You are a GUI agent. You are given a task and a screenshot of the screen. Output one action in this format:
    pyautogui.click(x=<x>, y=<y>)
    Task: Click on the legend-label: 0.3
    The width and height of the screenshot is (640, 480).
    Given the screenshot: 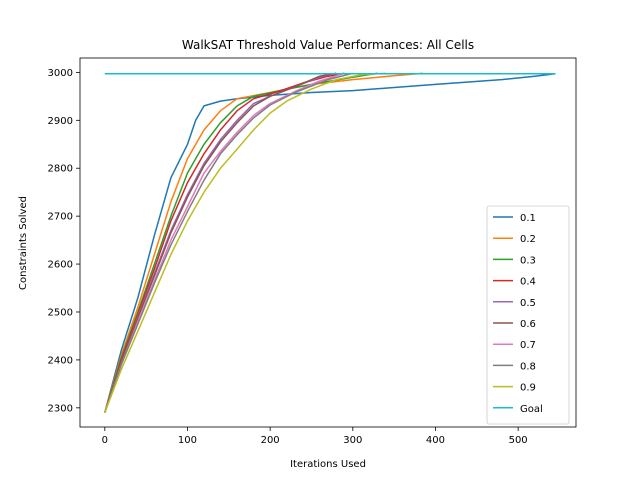 What is the action you would take?
    pyautogui.click(x=528, y=260)
    